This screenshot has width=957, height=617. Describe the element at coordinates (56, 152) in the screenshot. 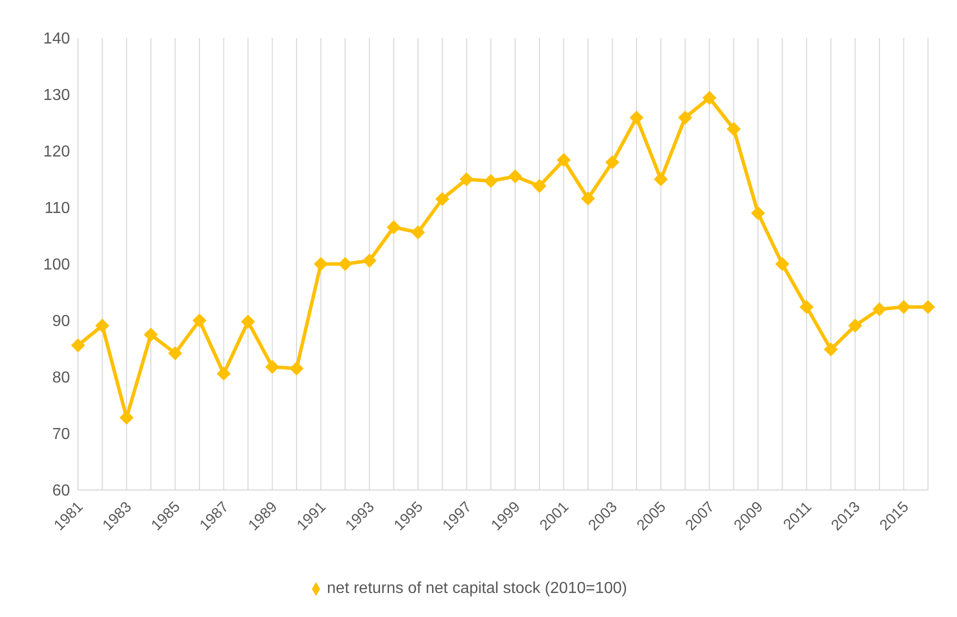

I see `y-tick-label: 120` at that location.